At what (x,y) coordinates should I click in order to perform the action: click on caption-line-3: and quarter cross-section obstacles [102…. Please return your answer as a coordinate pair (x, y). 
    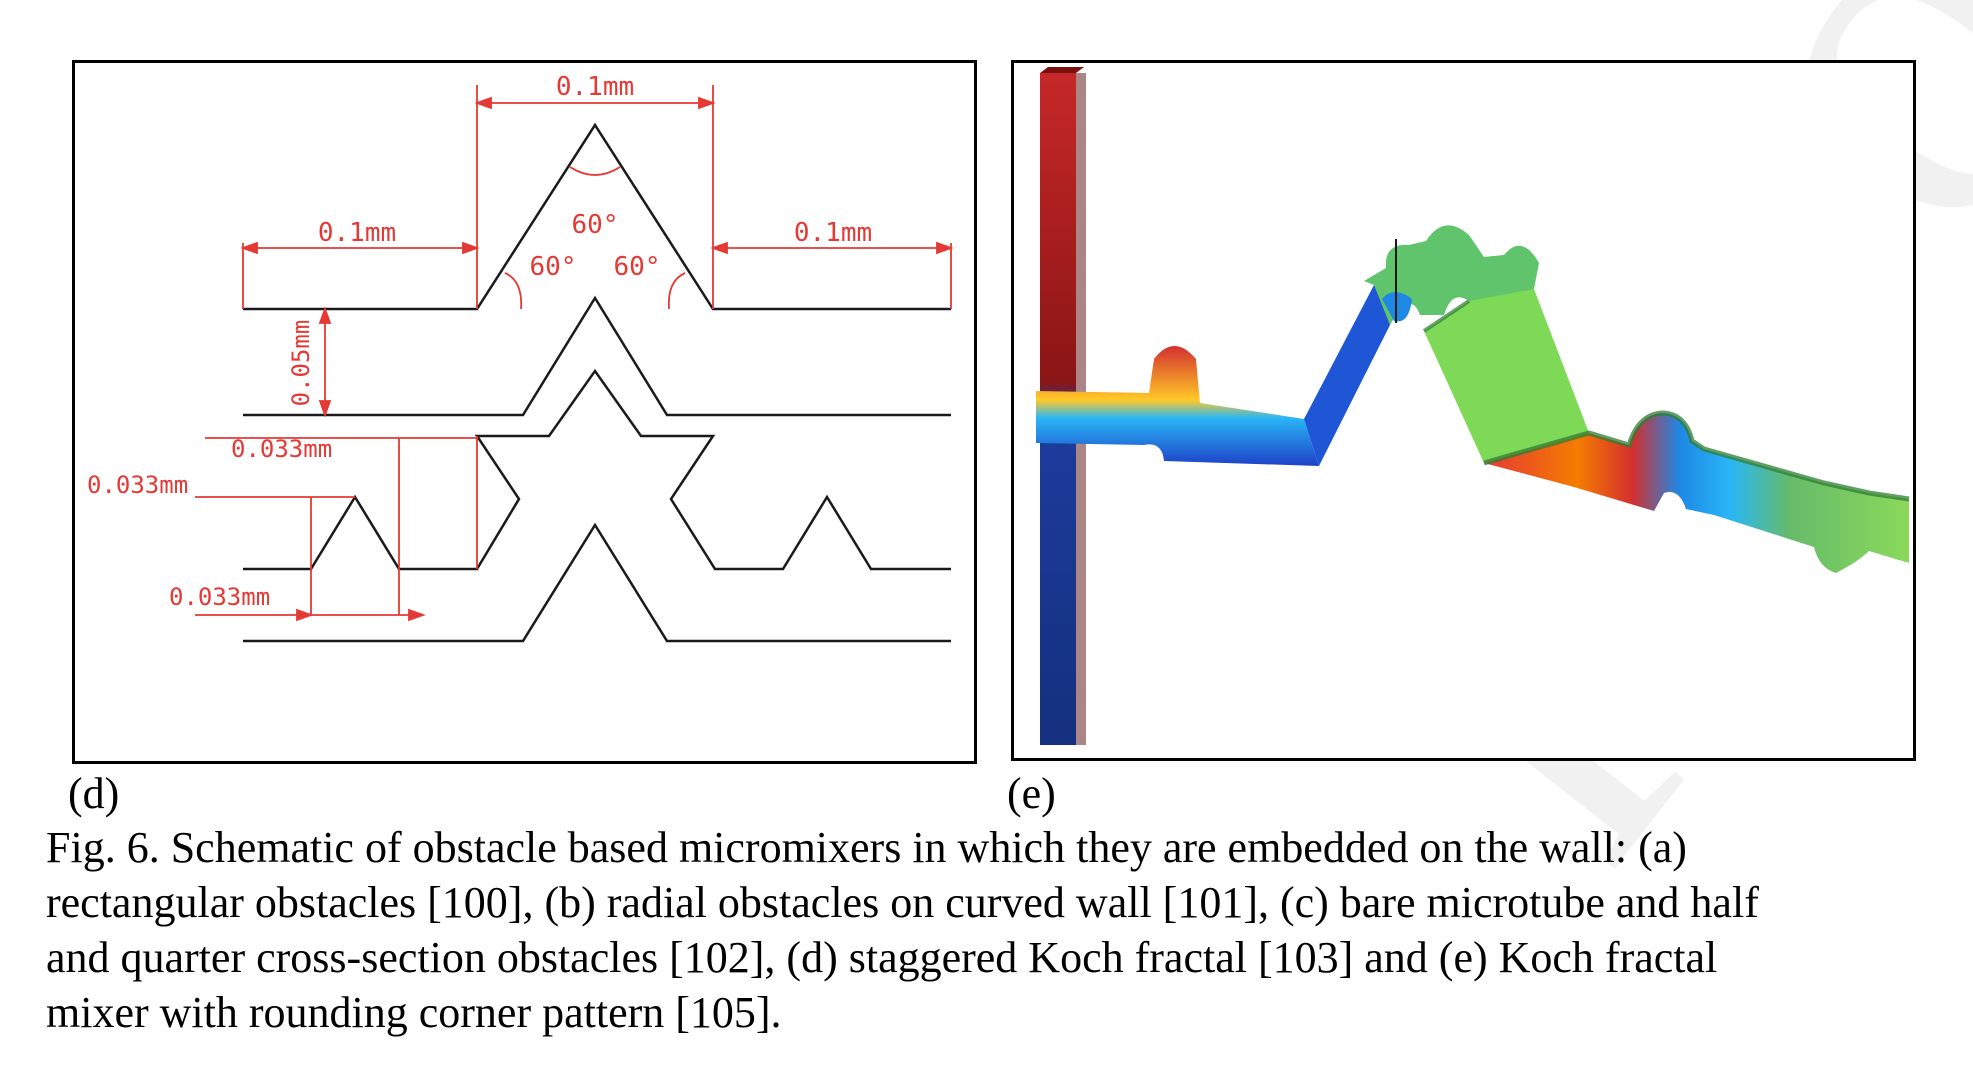
    Looking at the image, I should click on (882, 957).